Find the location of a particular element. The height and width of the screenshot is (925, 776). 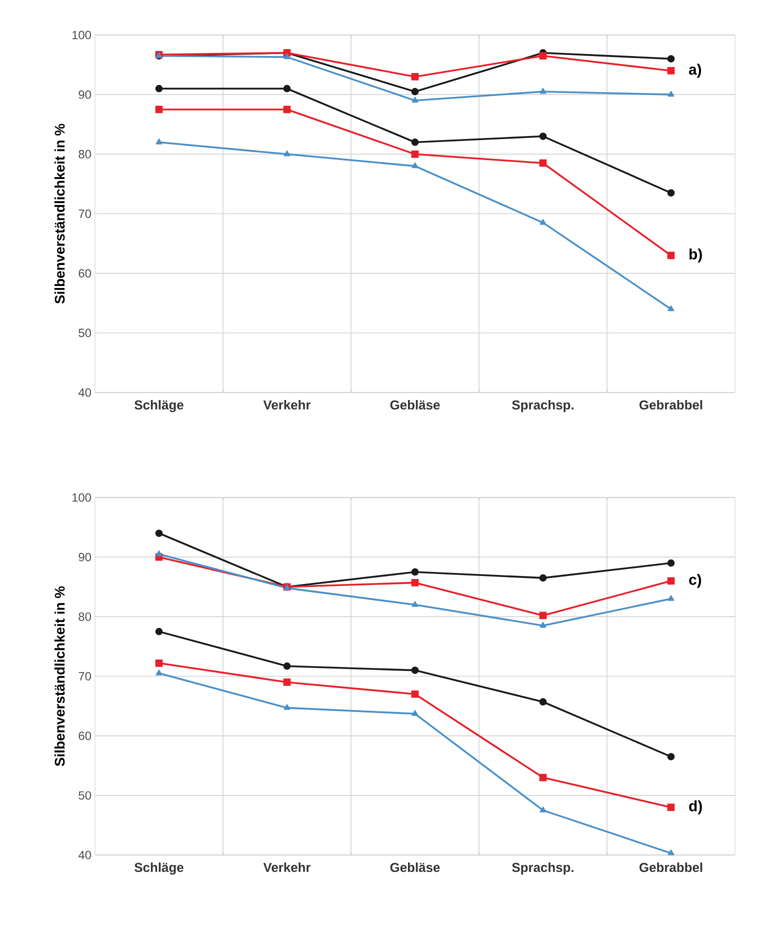

annotation: d) is located at coordinates (695, 807).